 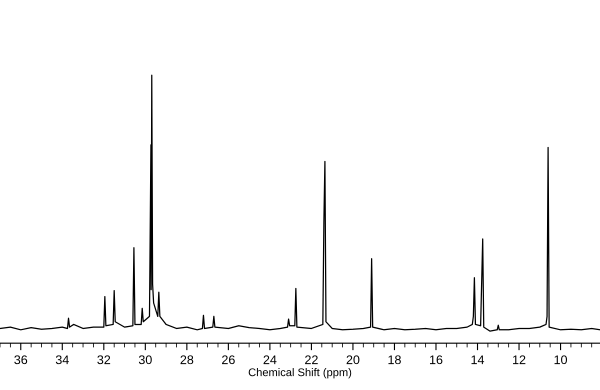 I want to click on x-tick-label: 26, so click(x=228, y=359).